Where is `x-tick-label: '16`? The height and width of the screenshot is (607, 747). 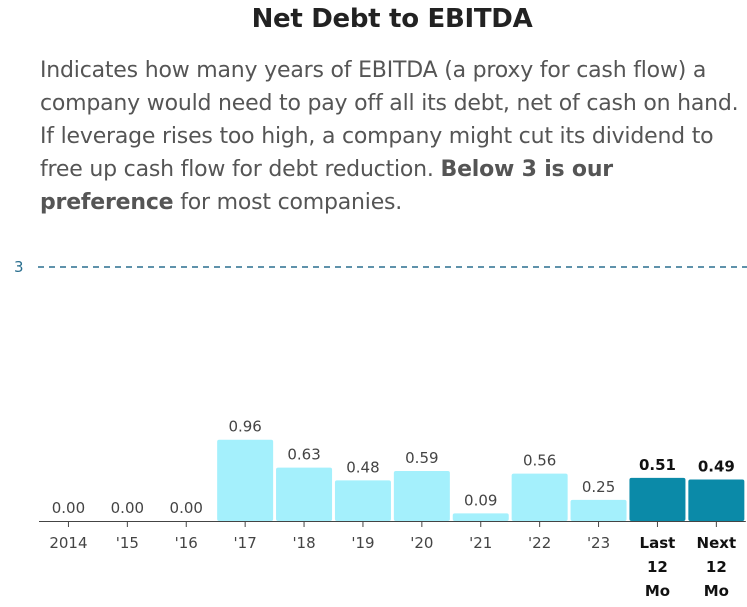 x-tick-label: '16 is located at coordinates (186, 543).